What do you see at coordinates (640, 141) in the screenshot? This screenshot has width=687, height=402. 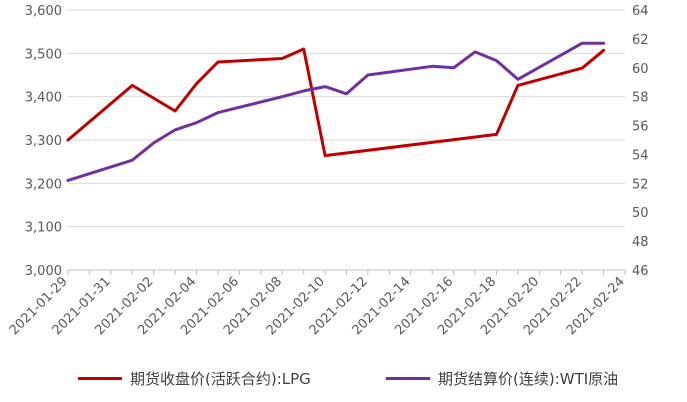 I see `right-y-axis: 46 48 50 52 54 56 58 60 62 64` at bounding box center [640, 141].